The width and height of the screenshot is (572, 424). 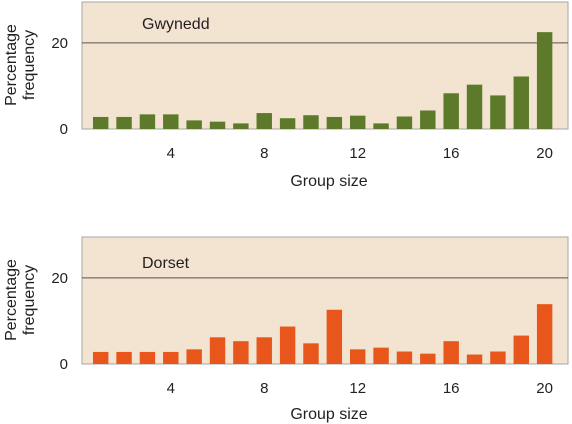 What do you see at coordinates (176, 24) in the screenshot?
I see `panel-title: Gwynedd` at bounding box center [176, 24].